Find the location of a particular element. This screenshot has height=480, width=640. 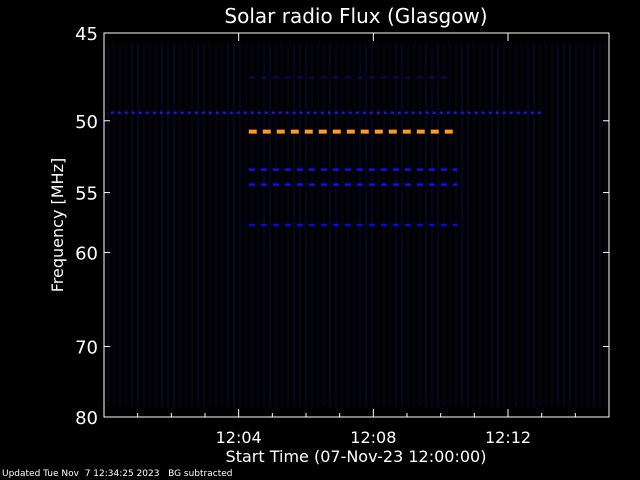

x-tick-label: 12:08 is located at coordinates (373, 437).